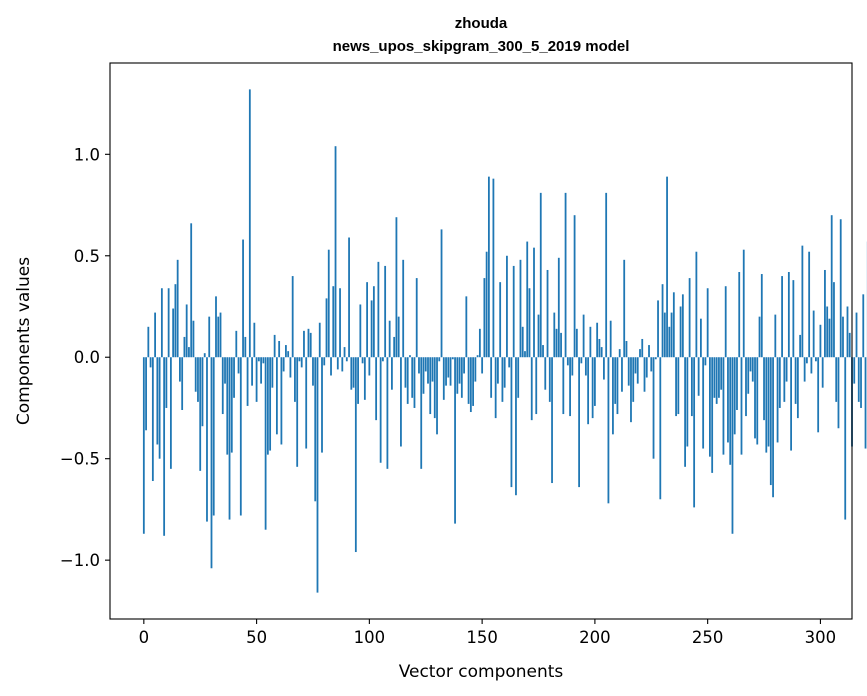 The height and width of the screenshot is (696, 867). I want to click on y-tick-label: 0.5, so click(87, 256).